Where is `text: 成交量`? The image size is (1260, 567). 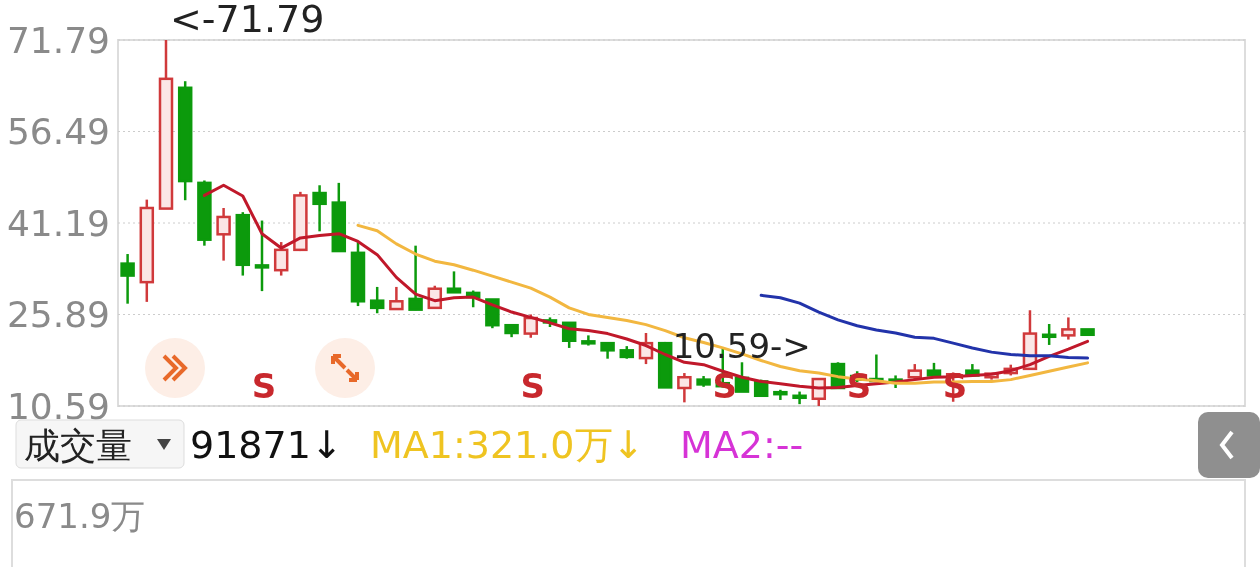 text: 成交量 is located at coordinates (78, 445).